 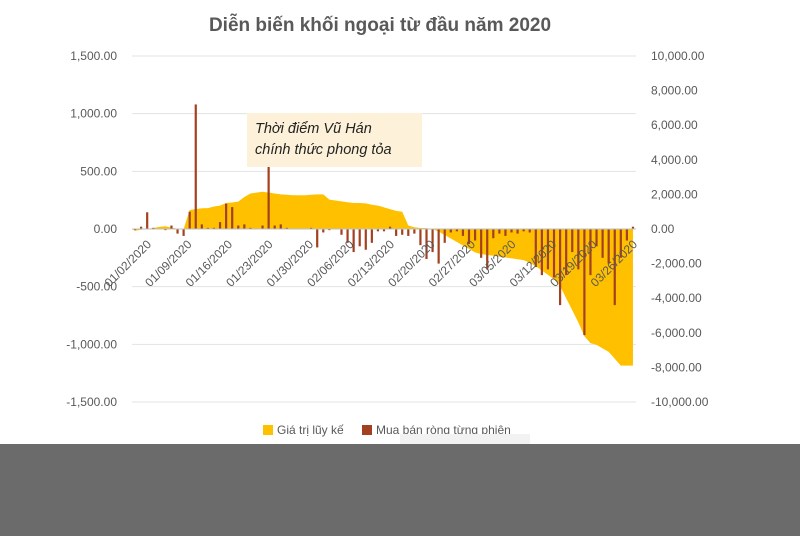 What do you see at coordinates (93, 114) in the screenshot?
I see `left-axis-tick-label: 1,000.00` at bounding box center [93, 114].